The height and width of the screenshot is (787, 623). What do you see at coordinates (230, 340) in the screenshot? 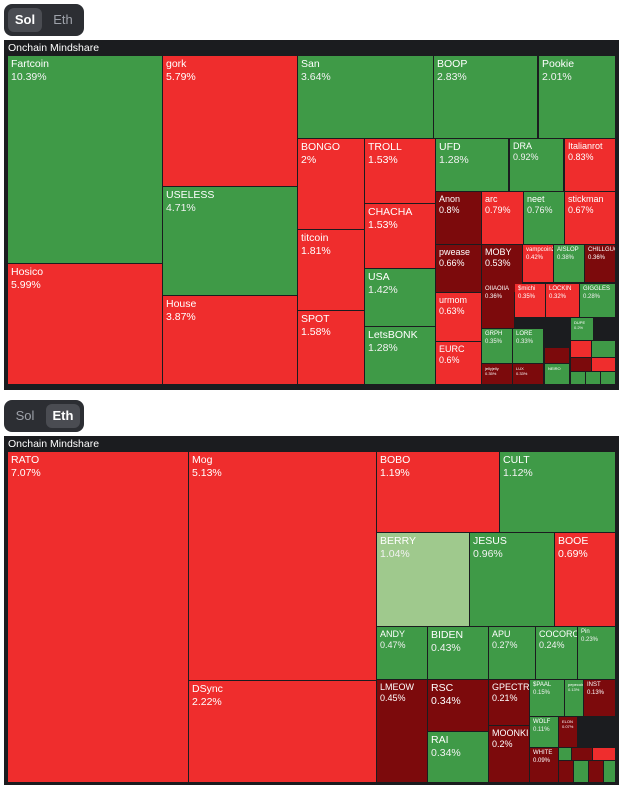
I see `tile-house: House 3.87%` at bounding box center [230, 340].